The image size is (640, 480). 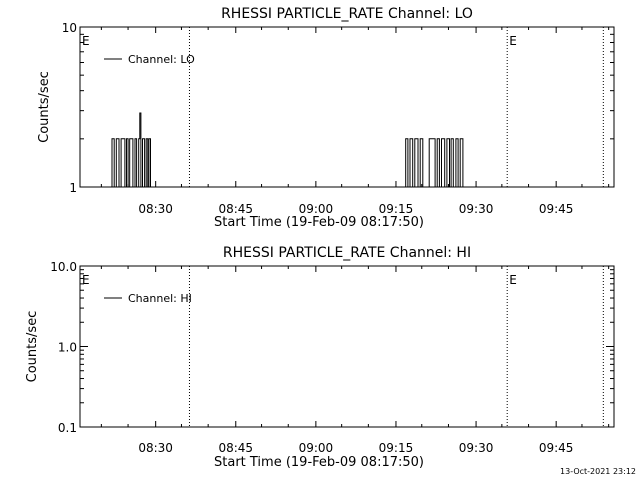 What do you see at coordinates (161, 59) in the screenshot?
I see `legend-entry: Channel: LO` at bounding box center [161, 59].